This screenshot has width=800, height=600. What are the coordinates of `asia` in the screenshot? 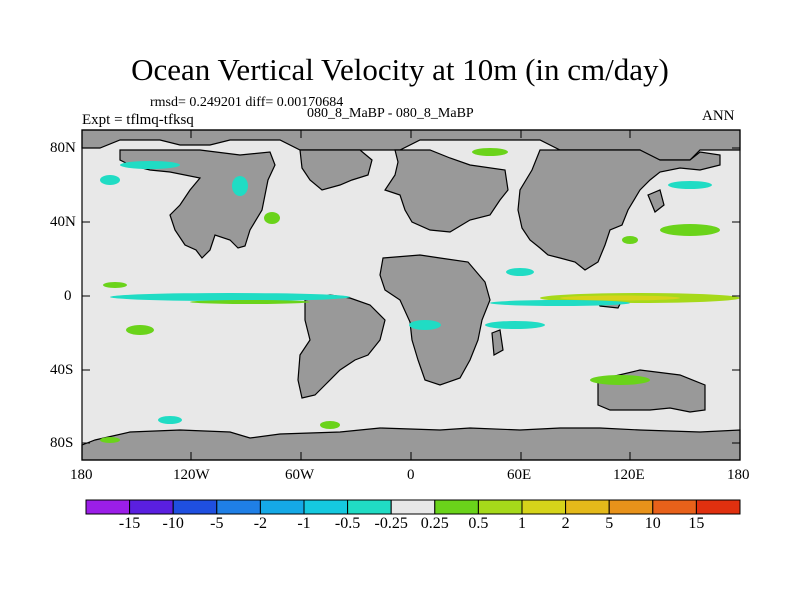 It's located at (619, 210).